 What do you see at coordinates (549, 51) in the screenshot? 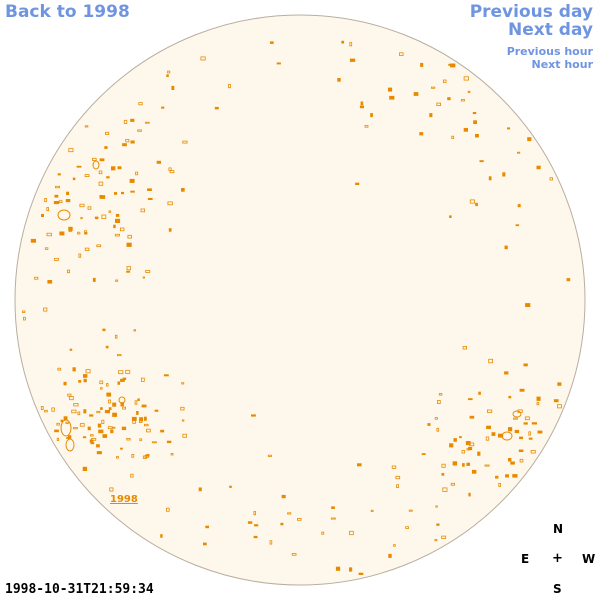
I see `previous-hour-link: Previous hour` at bounding box center [549, 51].